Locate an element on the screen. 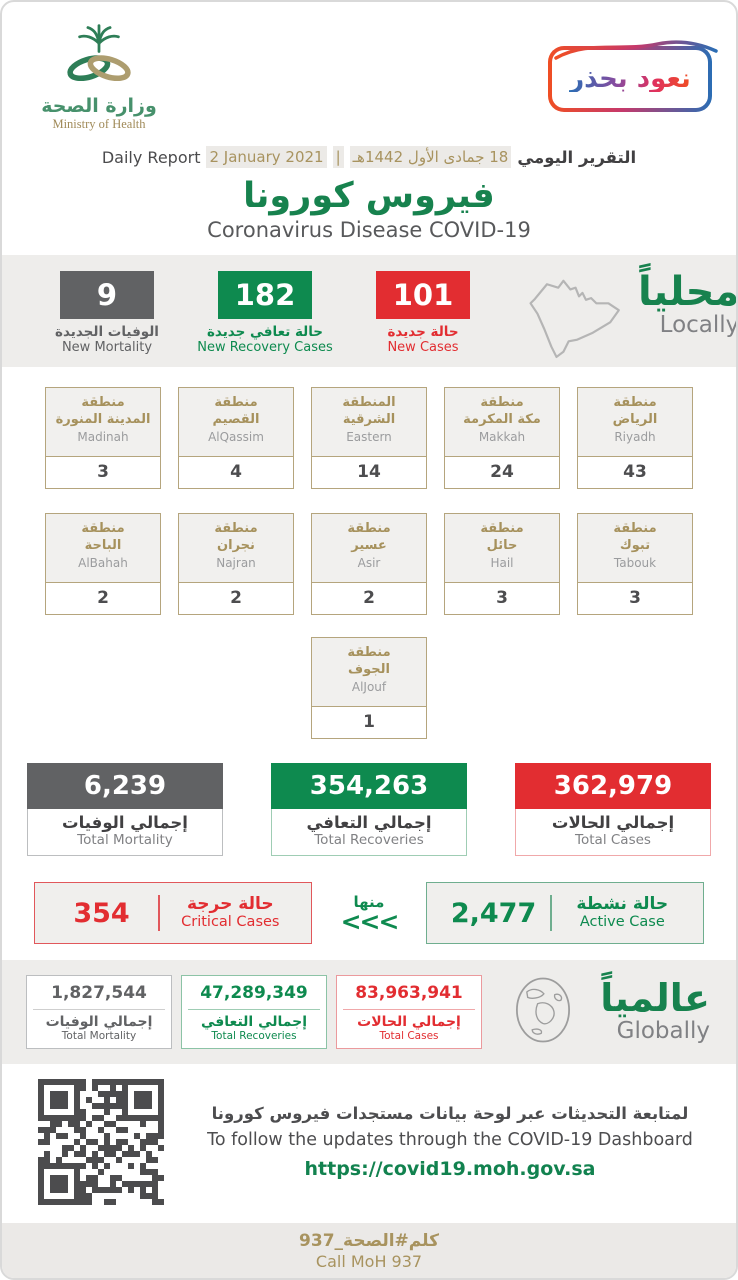 The height and width of the screenshot is (1280, 738). of-which-label-ar: منها is located at coordinates (369, 901).